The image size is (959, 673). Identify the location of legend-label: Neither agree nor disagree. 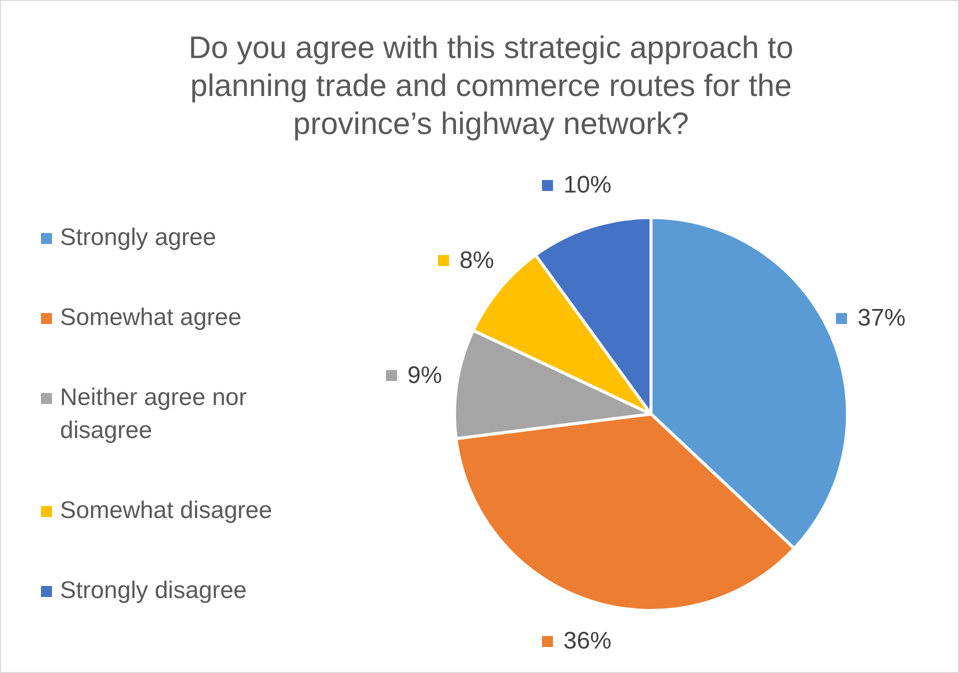
(154, 414).